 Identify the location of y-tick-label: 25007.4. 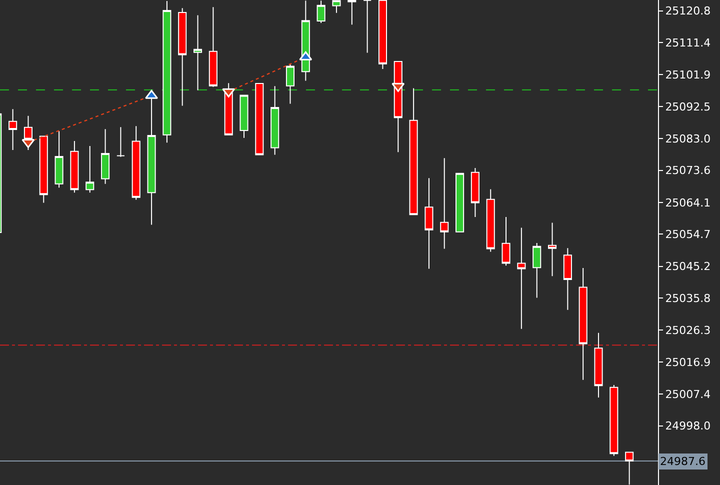
(688, 394).